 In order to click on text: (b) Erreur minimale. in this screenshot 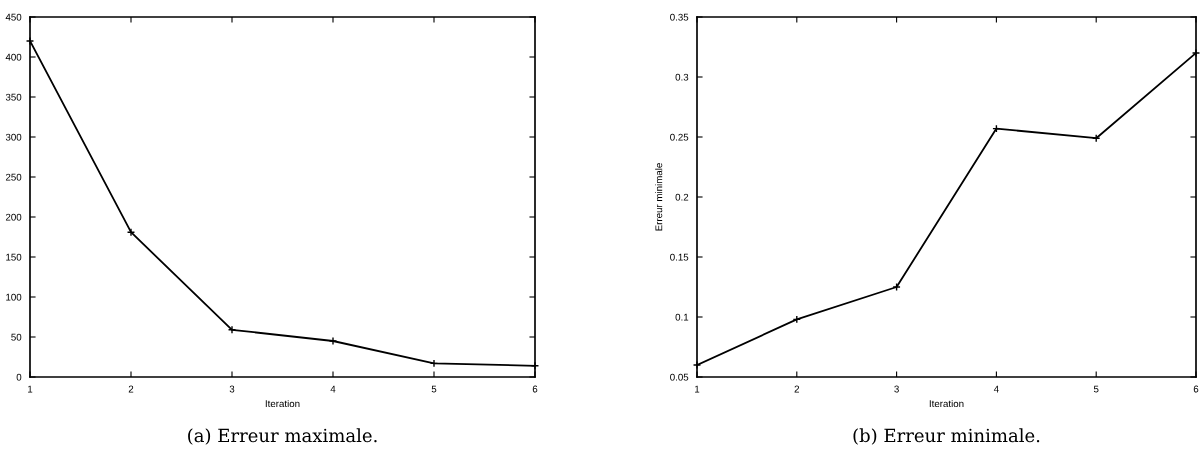, I will do `click(946, 436)`.